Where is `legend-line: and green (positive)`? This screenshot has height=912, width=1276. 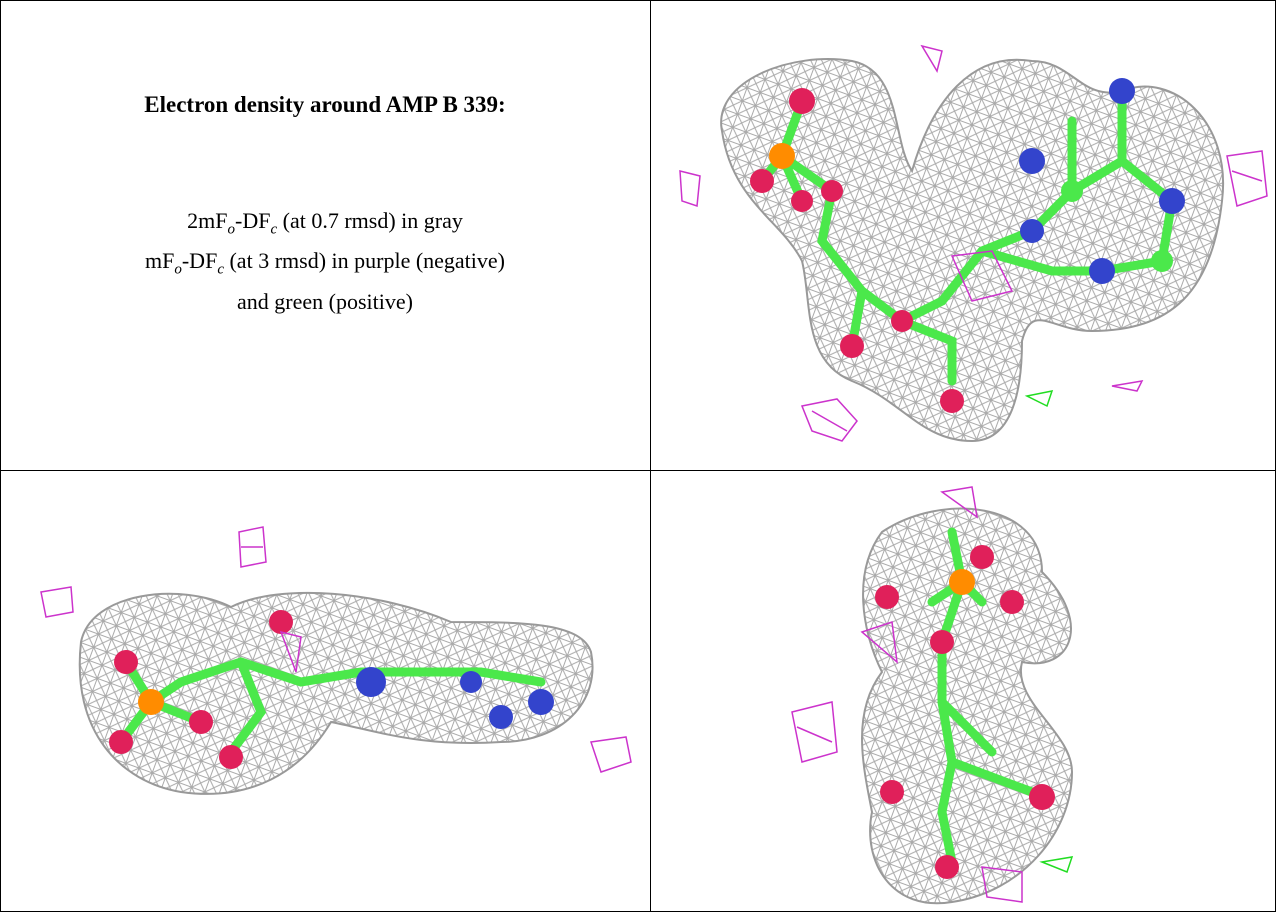
legend-line: and green (positive) is located at coordinates (325, 301).